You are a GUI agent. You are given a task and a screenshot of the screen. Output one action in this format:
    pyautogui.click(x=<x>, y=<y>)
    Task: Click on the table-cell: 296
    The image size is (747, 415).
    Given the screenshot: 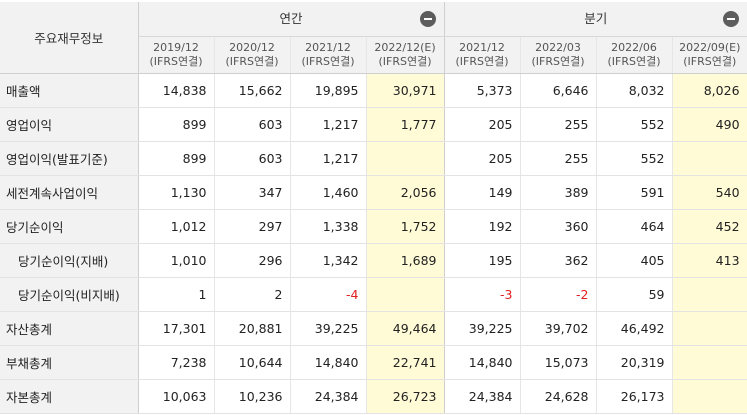 What is the action you would take?
    pyautogui.click(x=252, y=260)
    